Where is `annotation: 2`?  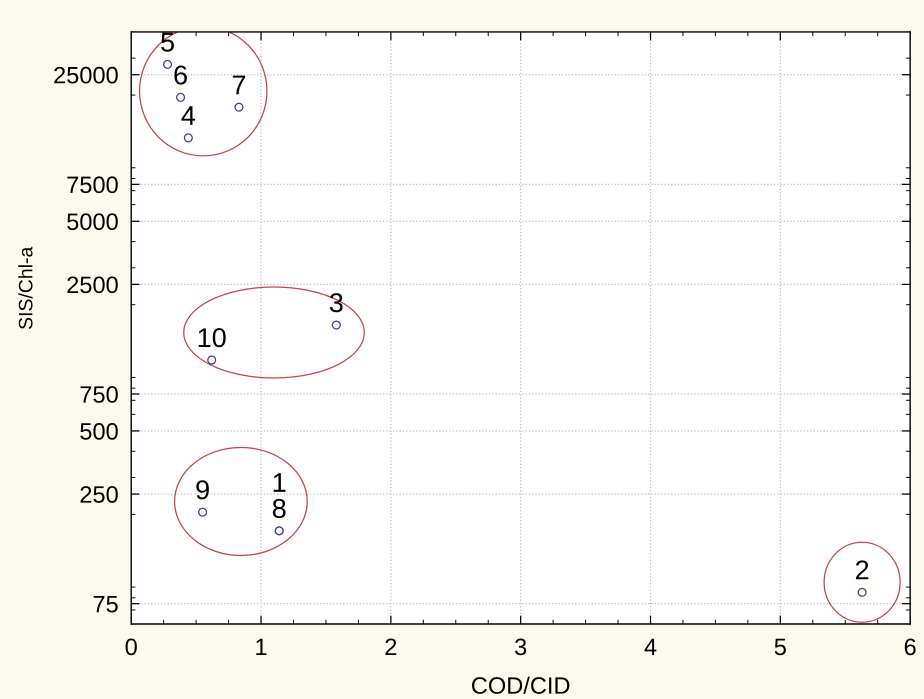 annotation: 2 is located at coordinates (862, 570).